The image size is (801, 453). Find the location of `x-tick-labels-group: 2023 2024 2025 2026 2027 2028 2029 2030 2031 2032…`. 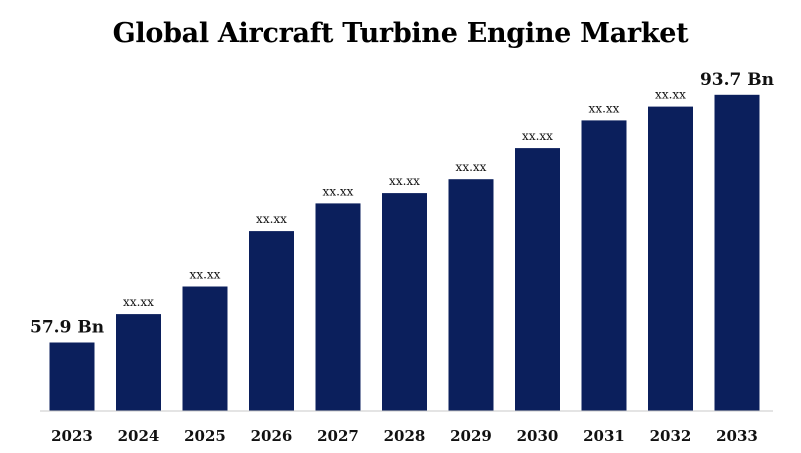

x-tick-labels-group: 2023 2024 2025 2026 2027 2028 2029 2030 2031 2032… is located at coordinates (404, 436).